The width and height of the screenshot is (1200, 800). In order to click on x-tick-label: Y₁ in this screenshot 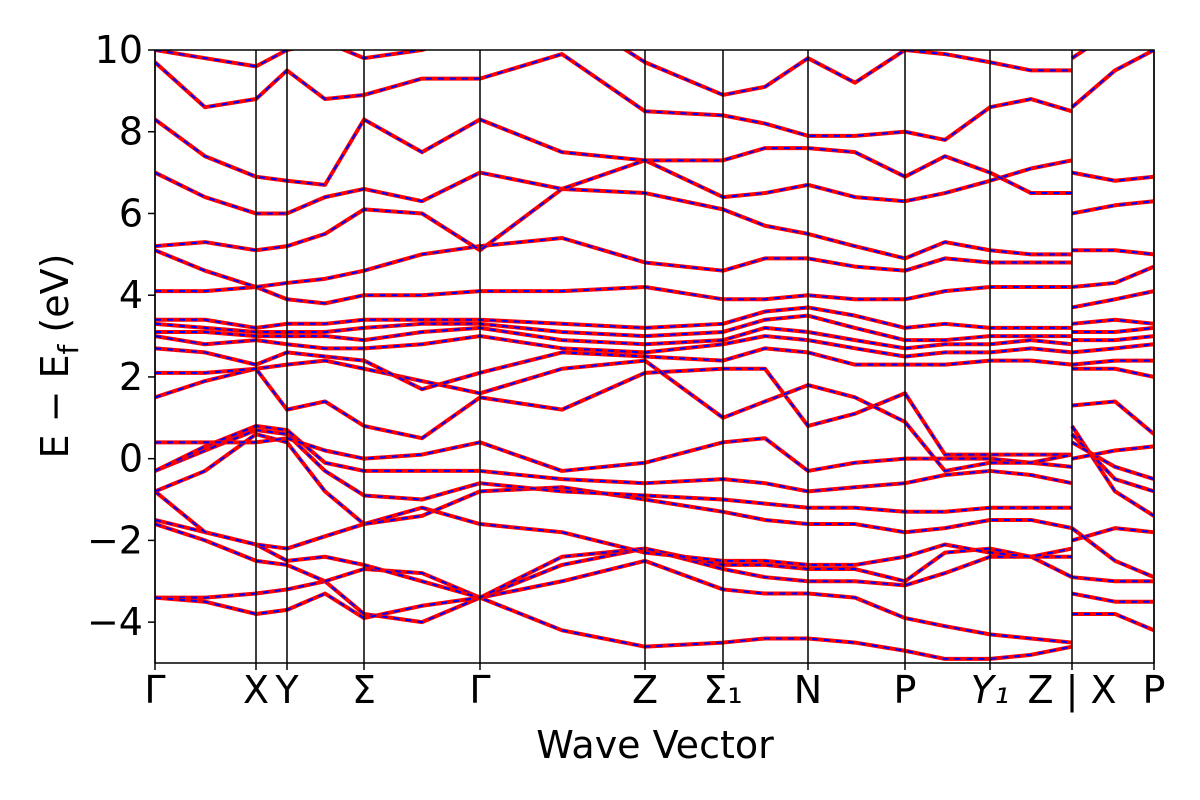, I will do `click(990, 690)`.